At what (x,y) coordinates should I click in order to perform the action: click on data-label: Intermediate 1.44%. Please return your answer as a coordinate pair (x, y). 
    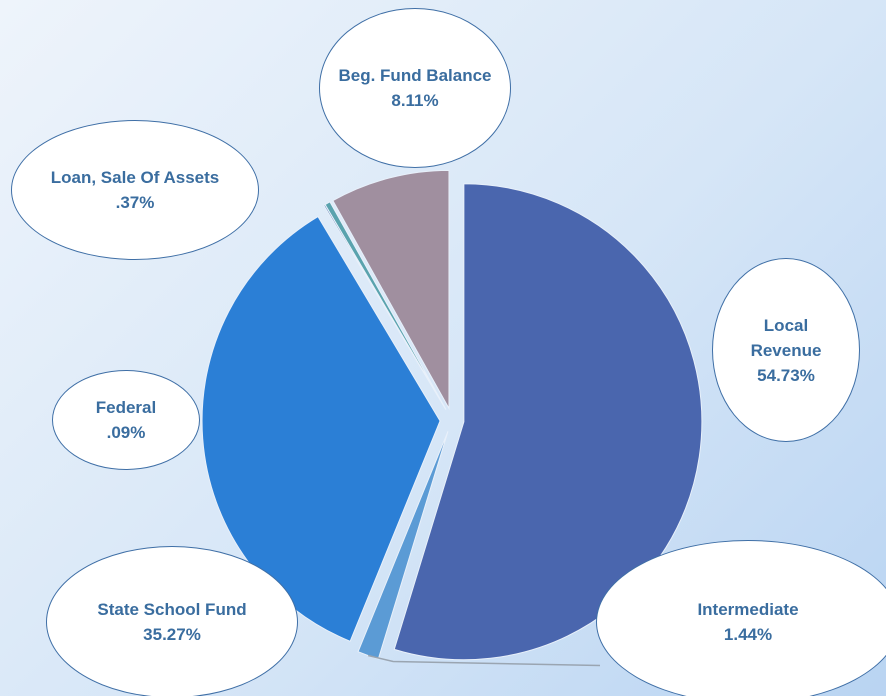
    Looking at the image, I should click on (741, 618).